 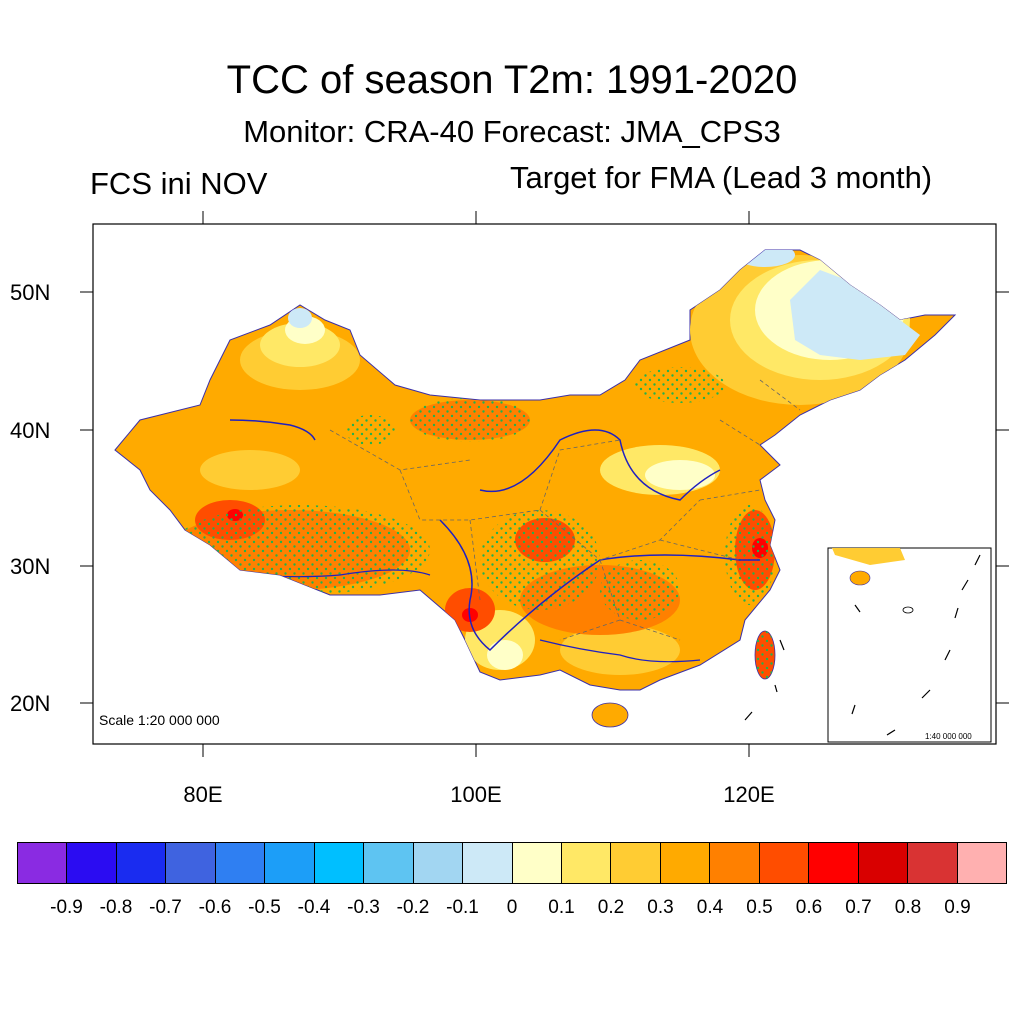 What do you see at coordinates (179, 183) in the screenshot?
I see `init-label: FCS ini NOV` at bounding box center [179, 183].